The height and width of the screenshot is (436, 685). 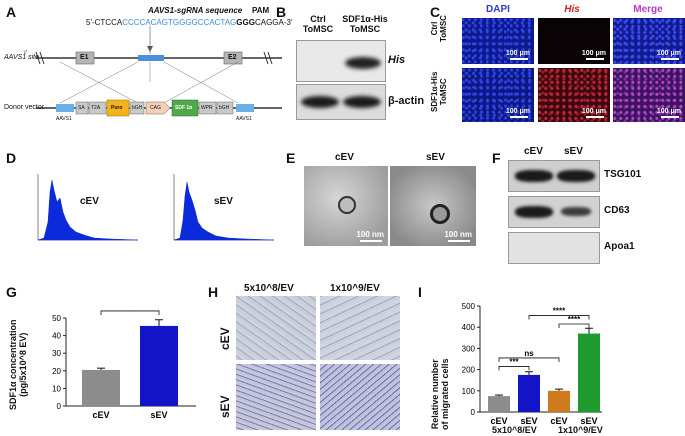 I want to click on exon-e2-label: E2, so click(x=232, y=57).